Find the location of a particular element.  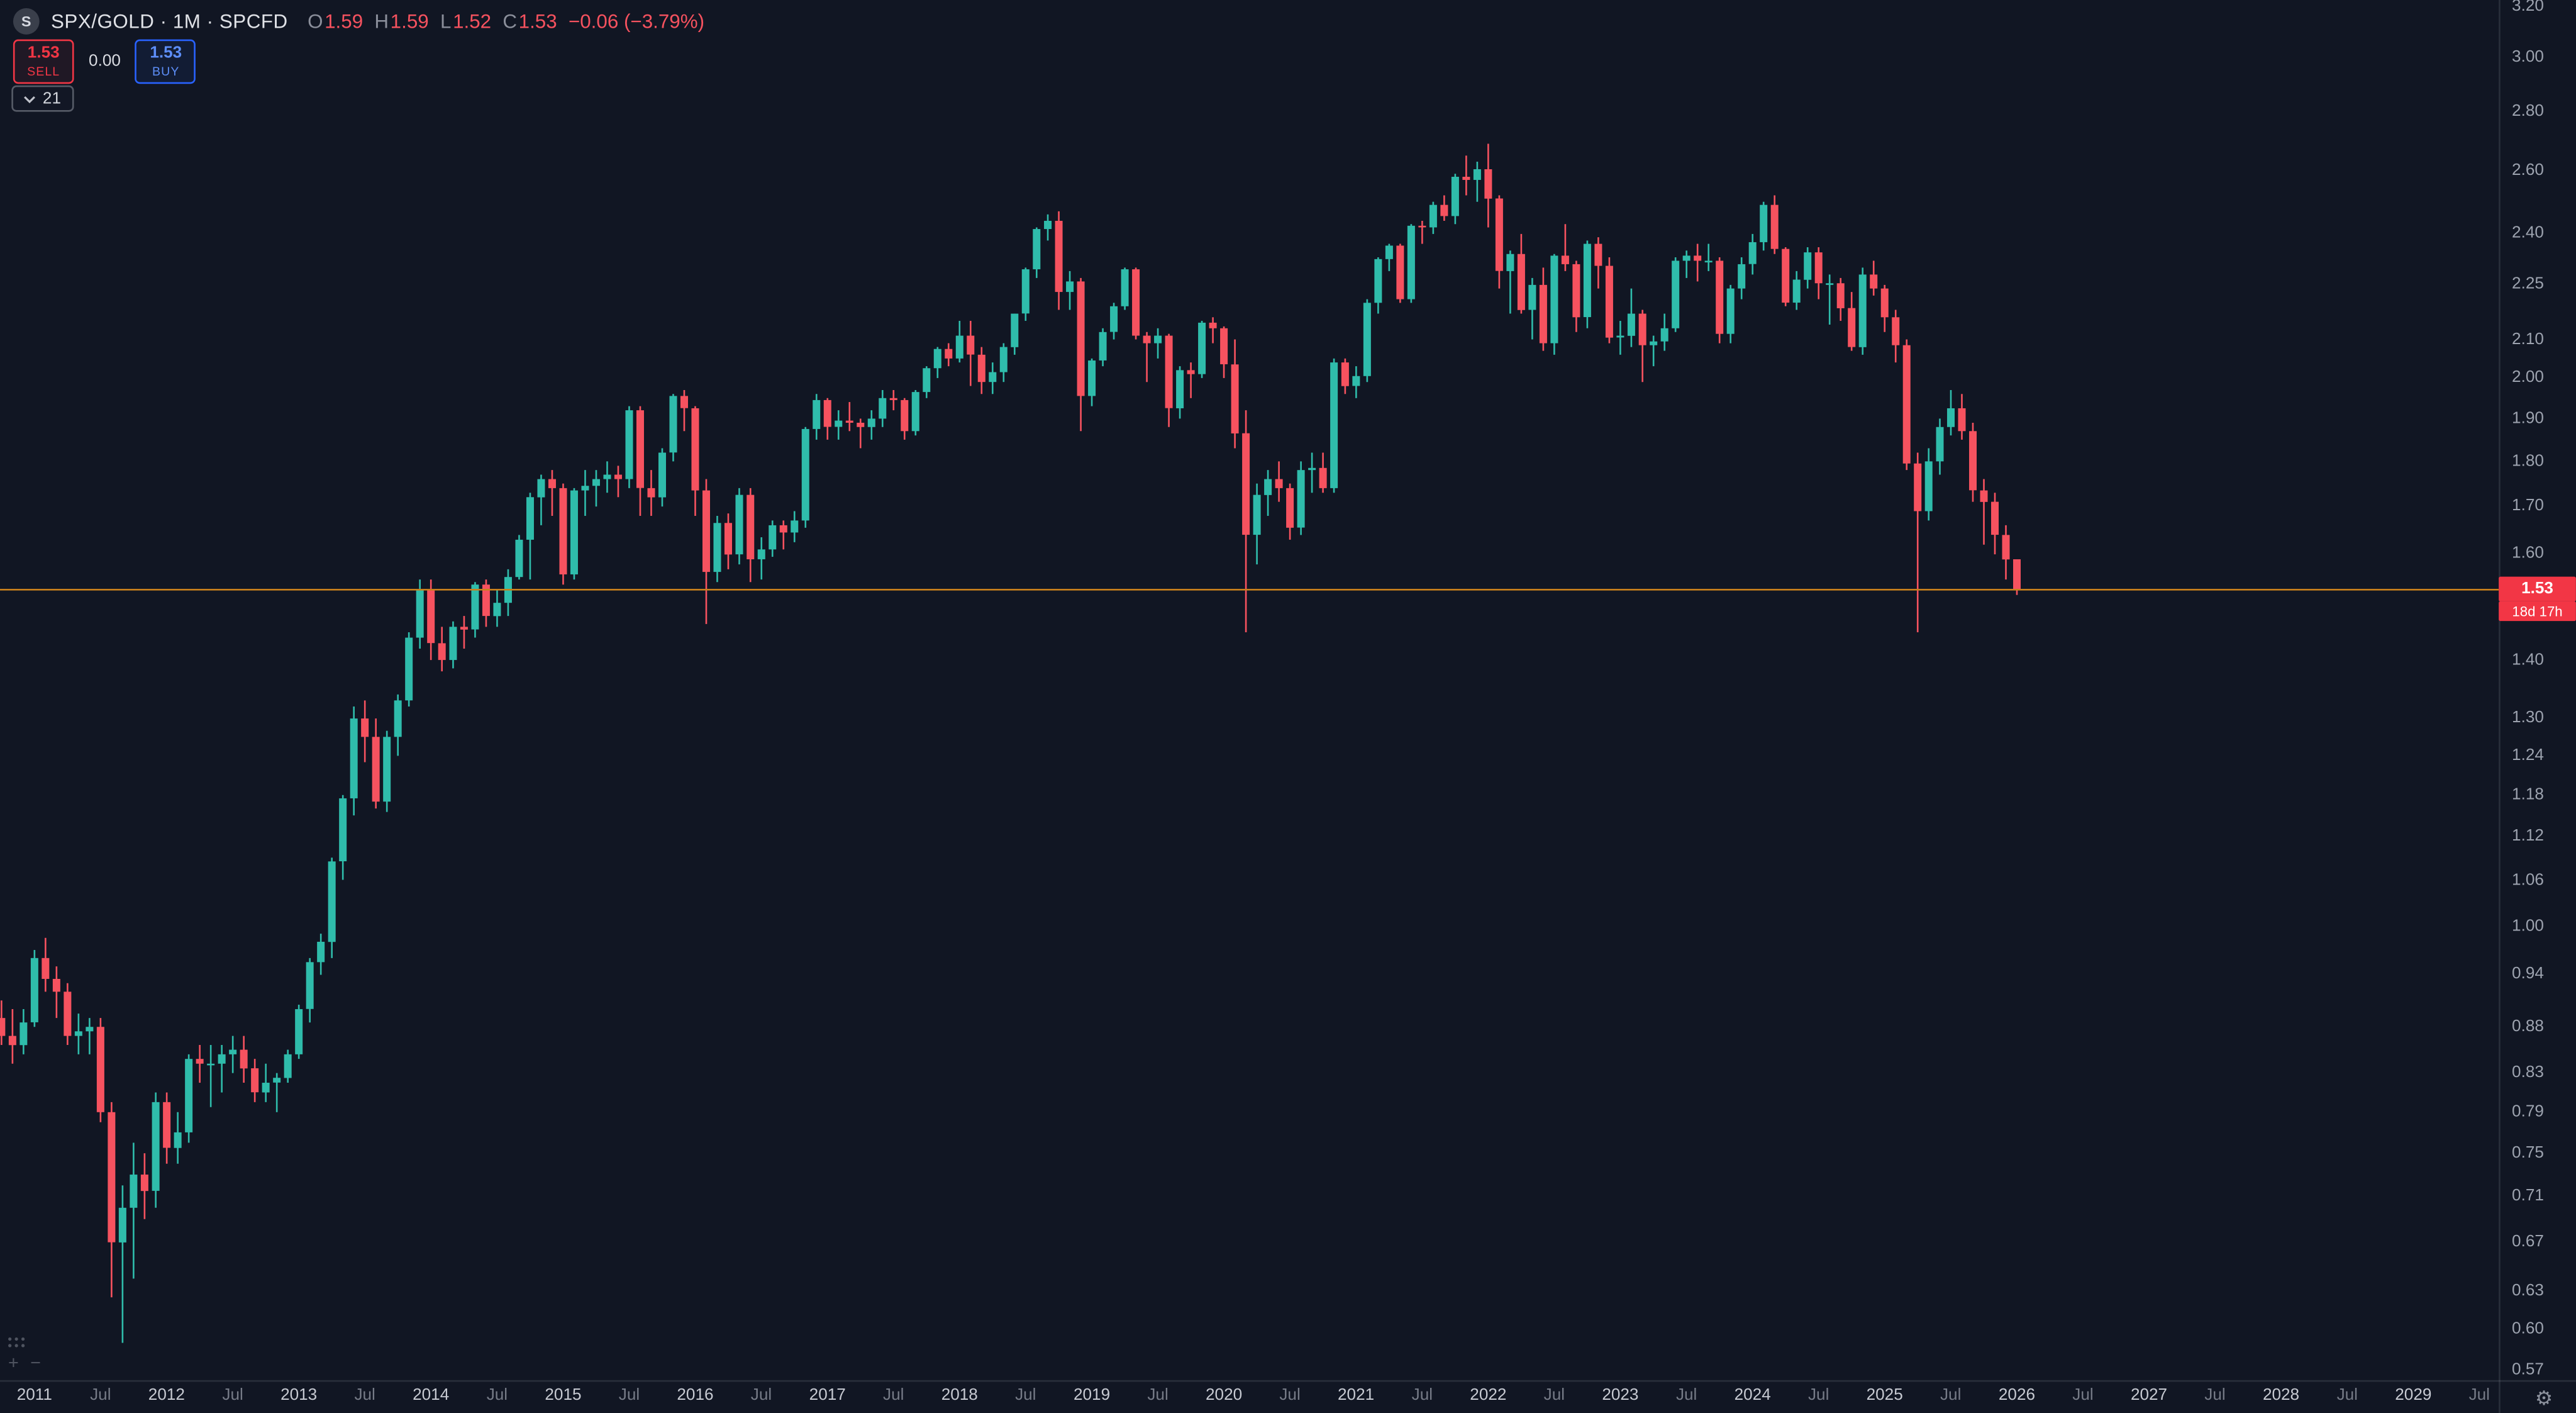

zoom-in-button: + is located at coordinates (13, 1363).